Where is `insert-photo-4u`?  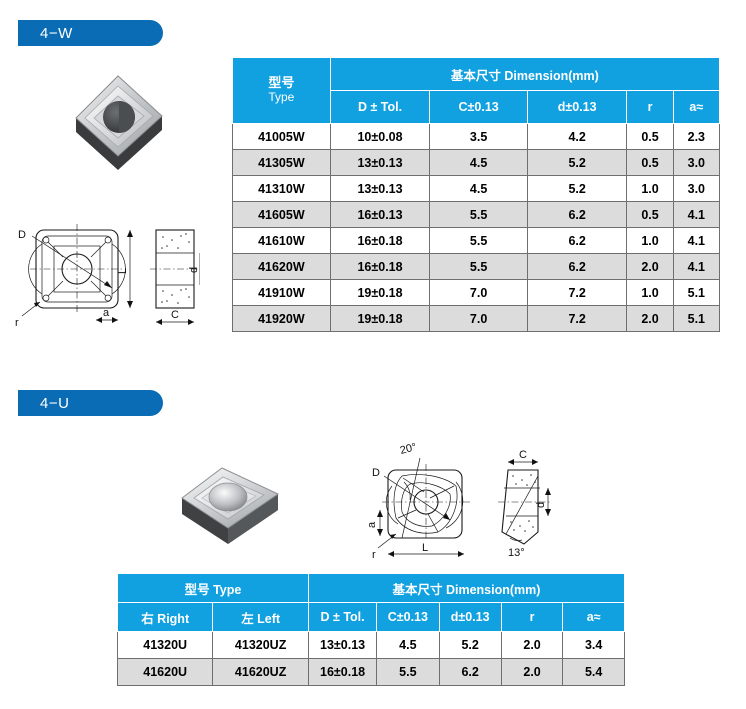
insert-photo-4u is located at coordinates (230, 506).